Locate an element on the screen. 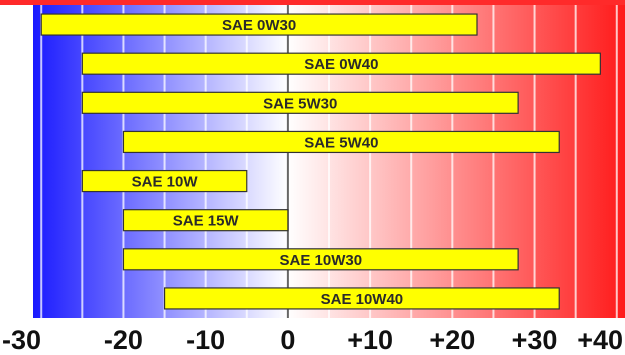 Image resolution: width=625 pixels, height=355 pixels. bar-sae-5w40 is located at coordinates (341, 142).